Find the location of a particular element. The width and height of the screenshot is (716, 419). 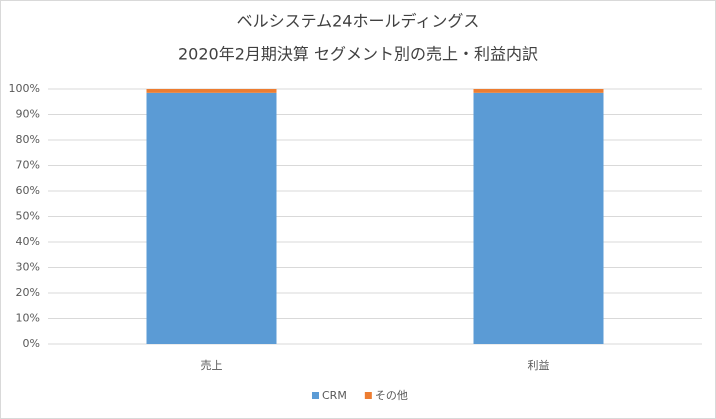

chart-title: ベルシステム24ホールディングス is located at coordinates (358, 21).